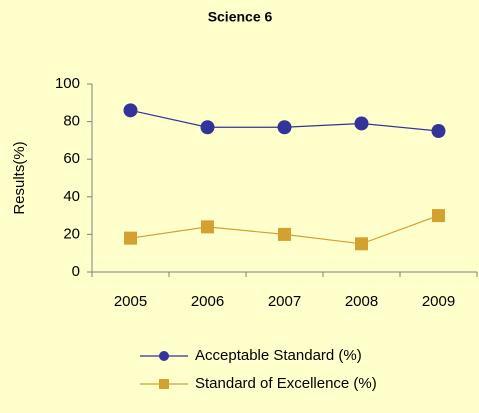  Describe the element at coordinates (67, 83) in the screenshot. I see `y-tick-label: 100` at that location.